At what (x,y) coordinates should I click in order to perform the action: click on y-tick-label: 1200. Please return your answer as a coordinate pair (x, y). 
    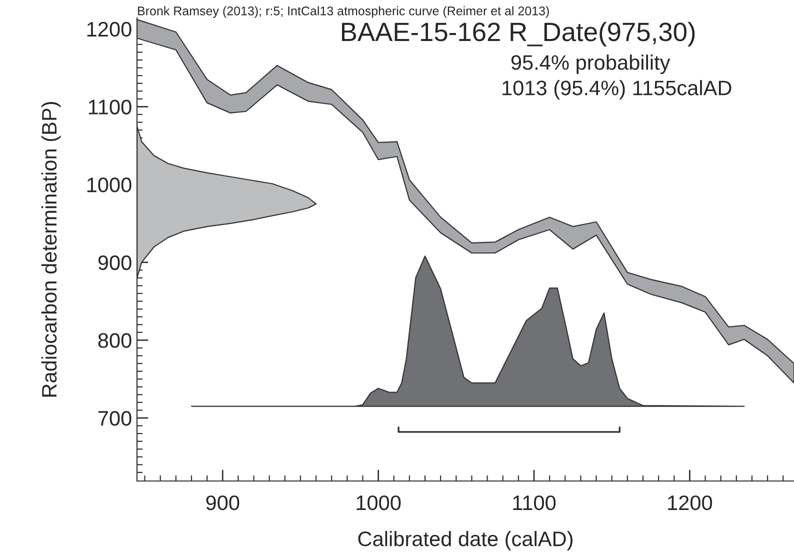
    Looking at the image, I should click on (109, 29).